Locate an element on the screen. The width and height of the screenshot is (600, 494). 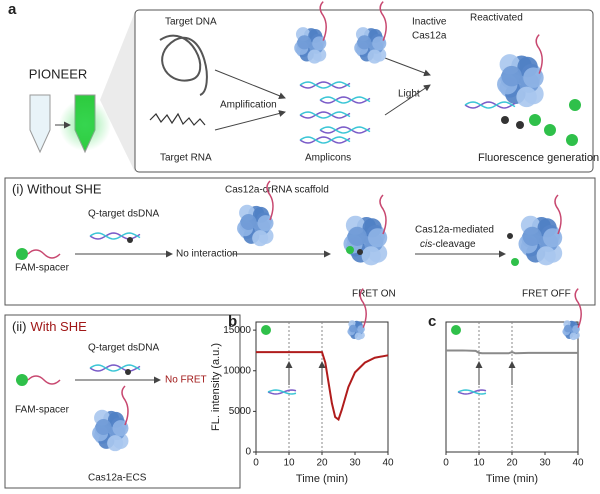
panel-title: (i) Without SHE is located at coordinates (57, 188).